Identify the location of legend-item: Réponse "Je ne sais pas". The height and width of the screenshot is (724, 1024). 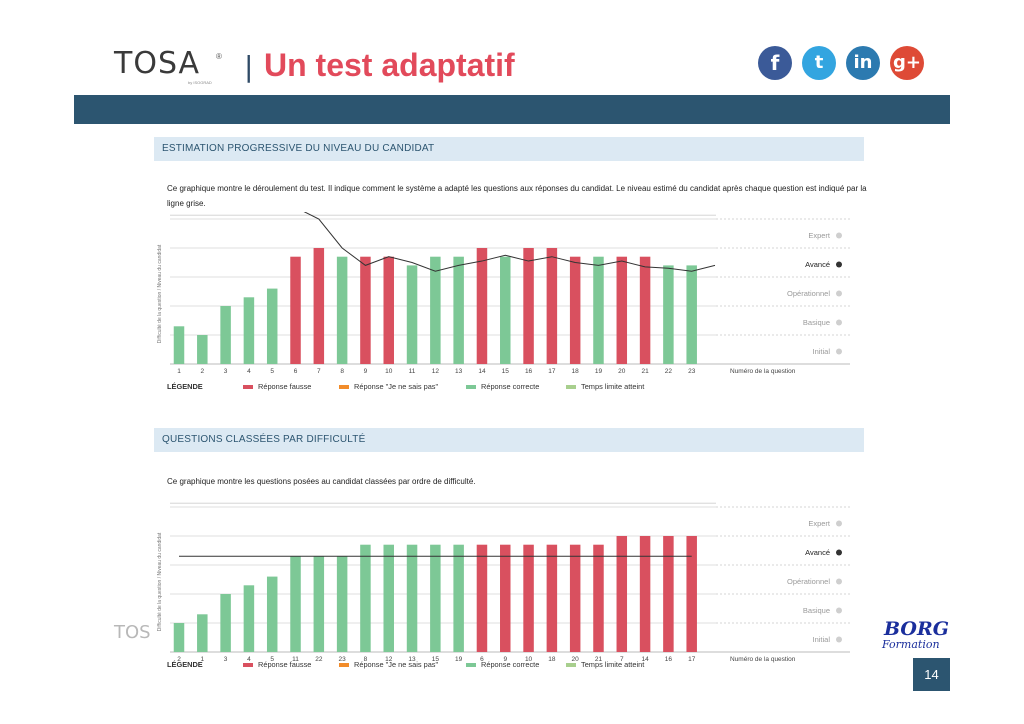
(388, 386).